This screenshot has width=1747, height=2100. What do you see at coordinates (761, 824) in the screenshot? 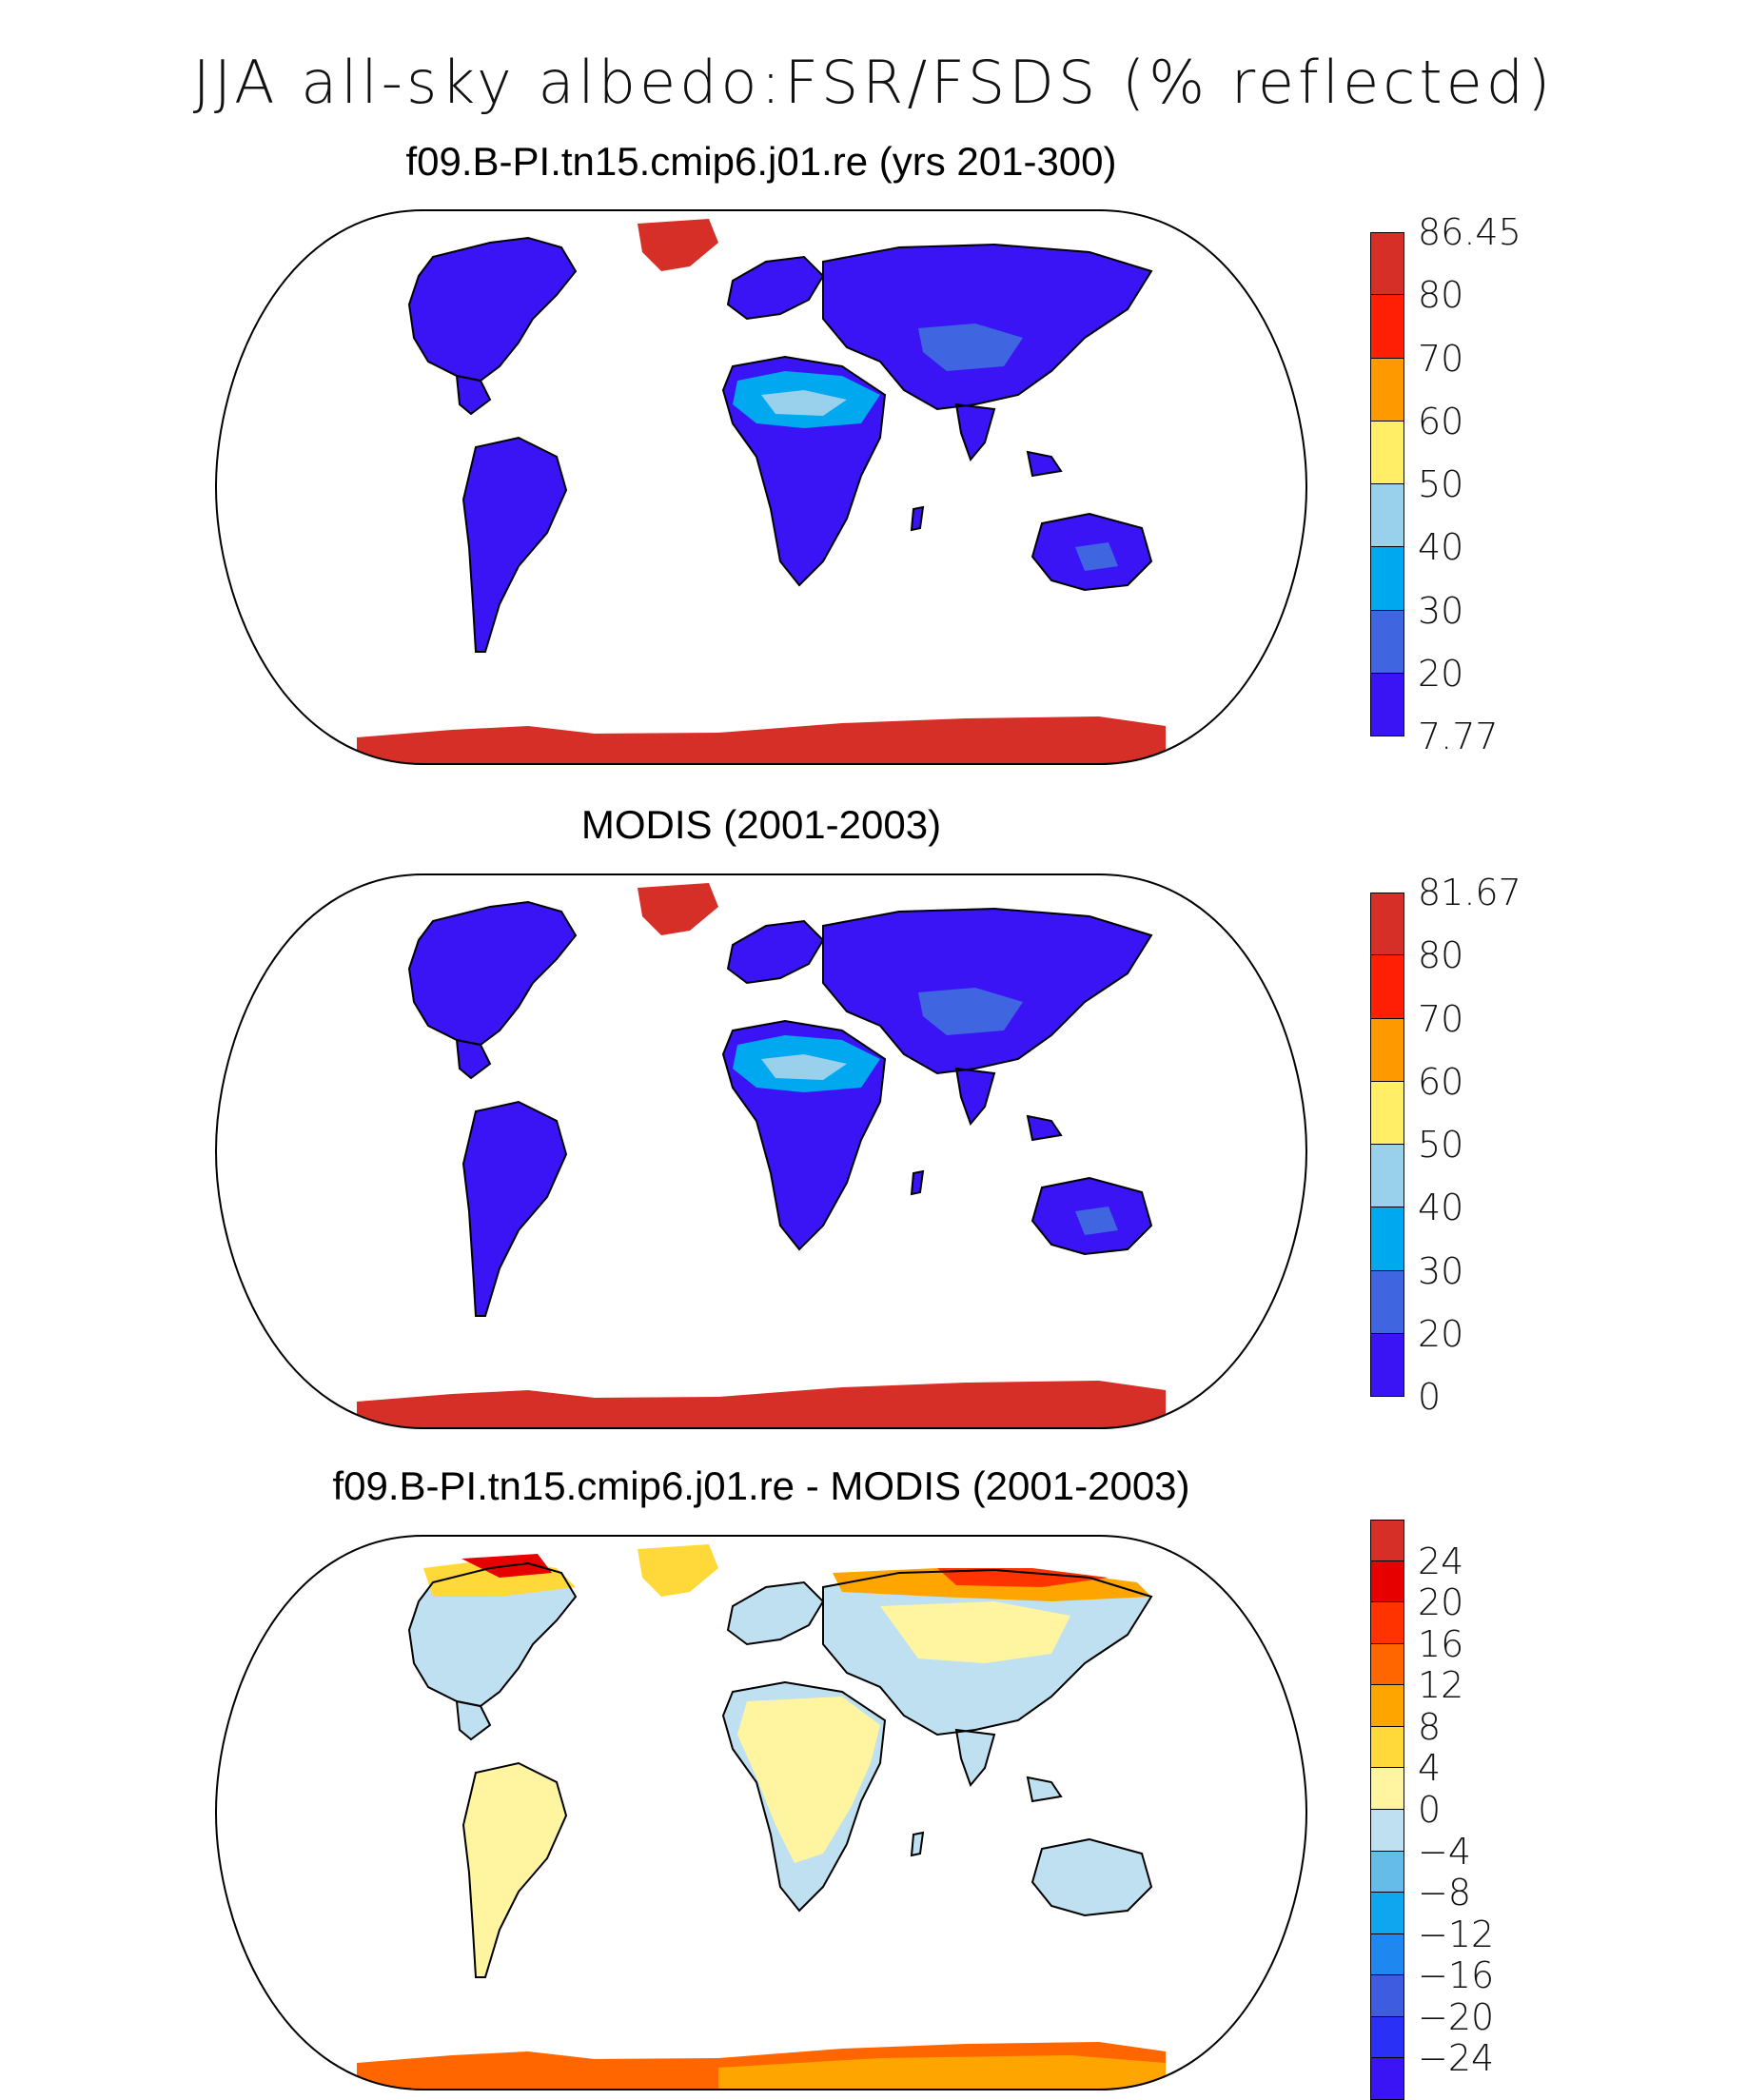
I see `panel-title-modis: MODIS (2001-2003)` at bounding box center [761, 824].